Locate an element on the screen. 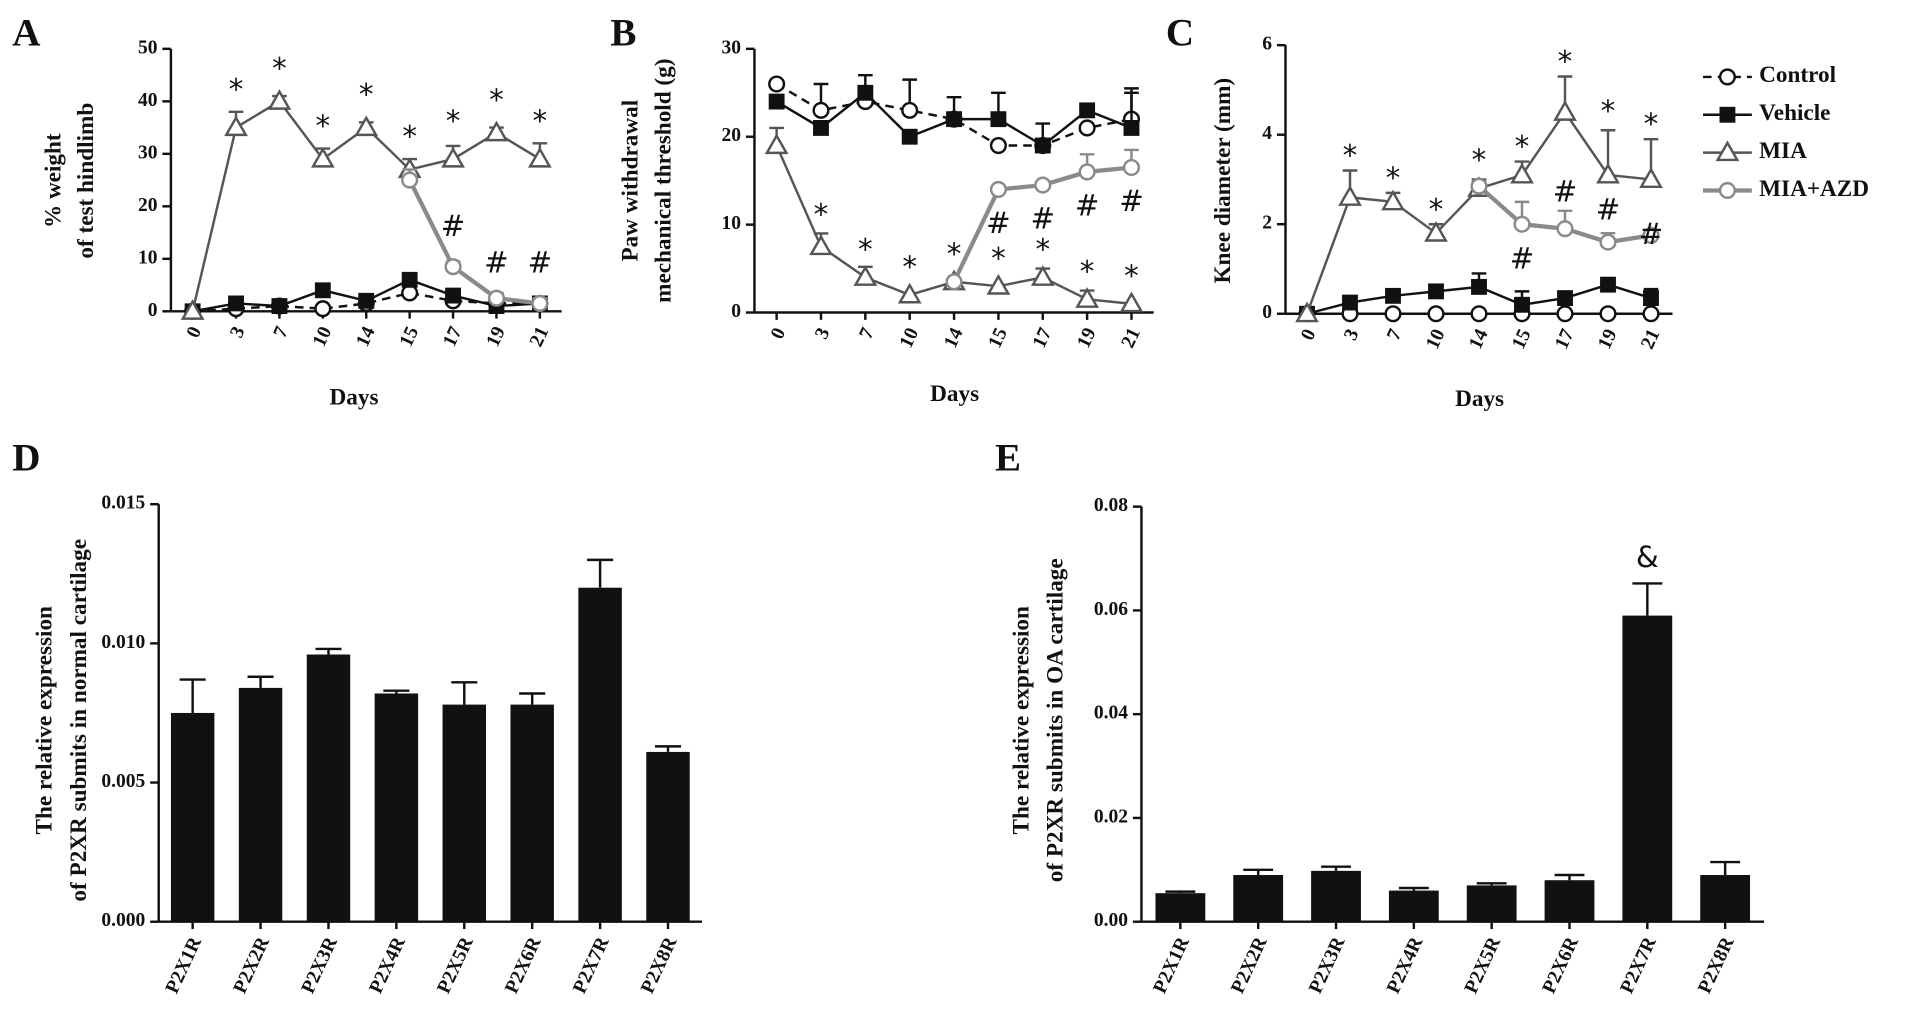  x-tick-label: 14 is located at coordinates (365, 336).